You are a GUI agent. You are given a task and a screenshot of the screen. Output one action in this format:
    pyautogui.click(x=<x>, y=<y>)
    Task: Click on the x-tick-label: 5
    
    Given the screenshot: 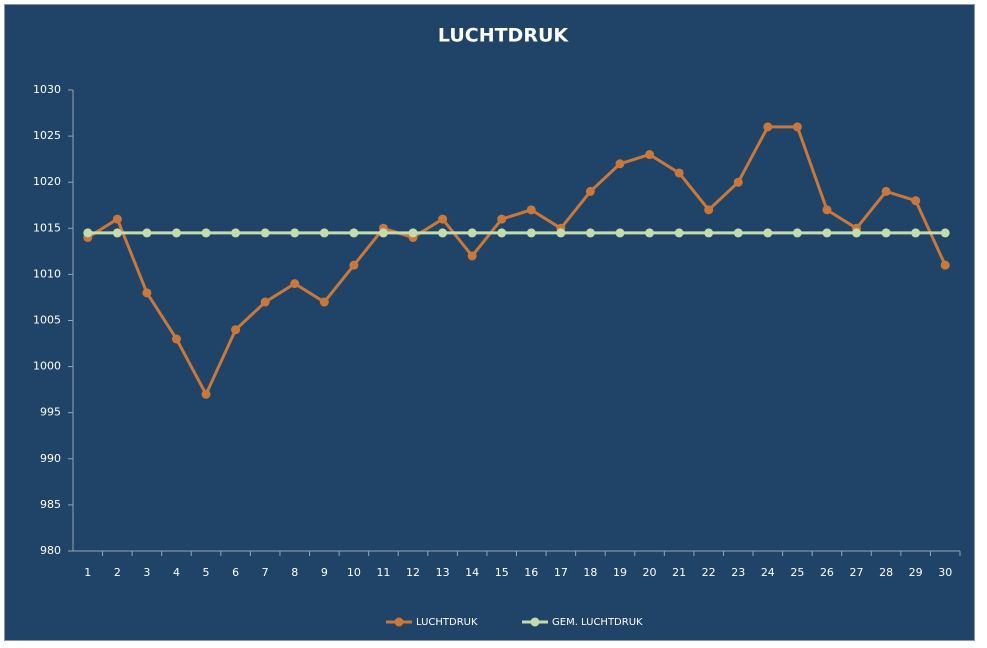 What is the action you would take?
    pyautogui.click(x=206, y=572)
    